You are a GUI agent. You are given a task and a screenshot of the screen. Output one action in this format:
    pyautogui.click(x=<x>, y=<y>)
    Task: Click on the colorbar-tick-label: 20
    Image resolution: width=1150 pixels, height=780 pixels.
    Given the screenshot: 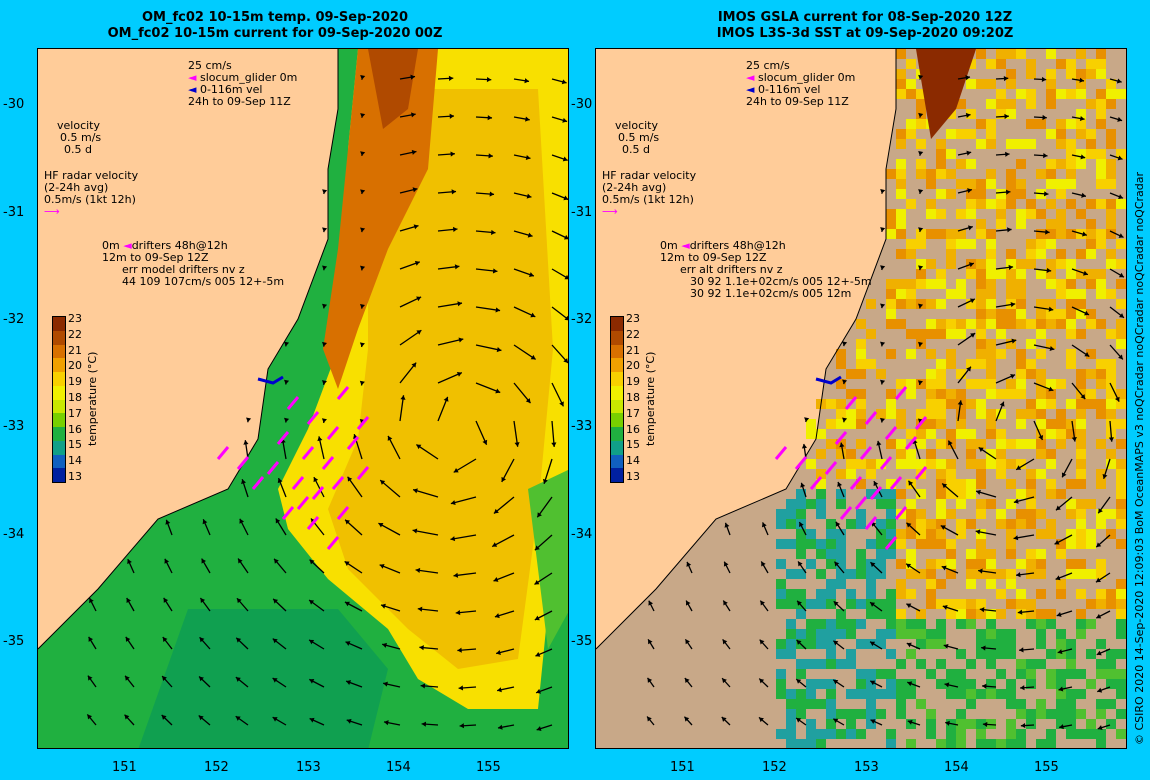 What is the action you would take?
    pyautogui.click(x=633, y=366)
    